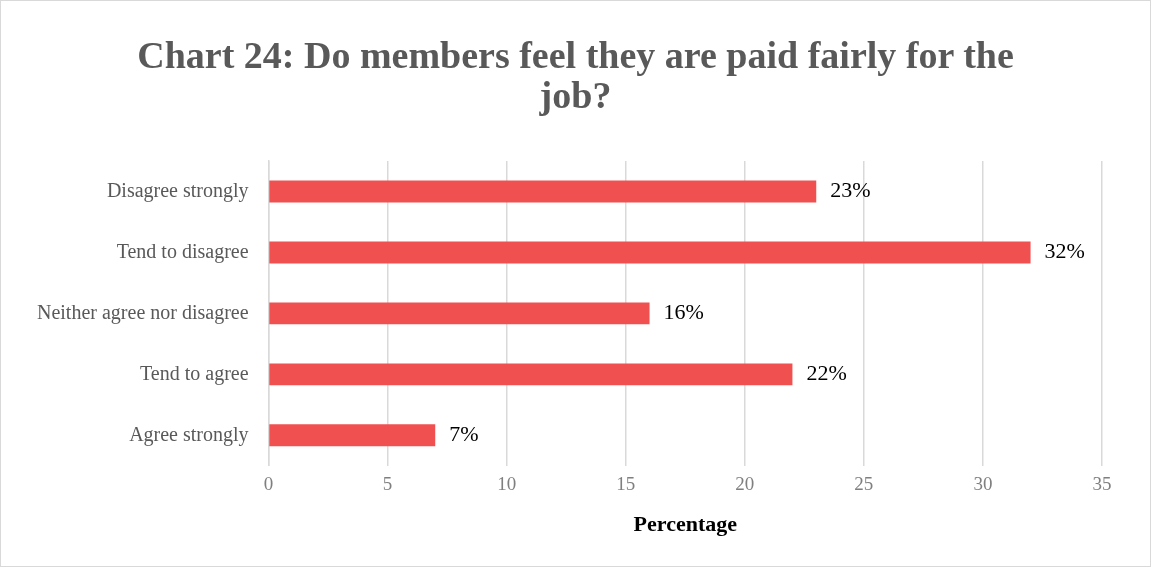 The width and height of the screenshot is (1151, 567). I want to click on y-tick-label: Neither agree nor disagree, so click(142, 312).